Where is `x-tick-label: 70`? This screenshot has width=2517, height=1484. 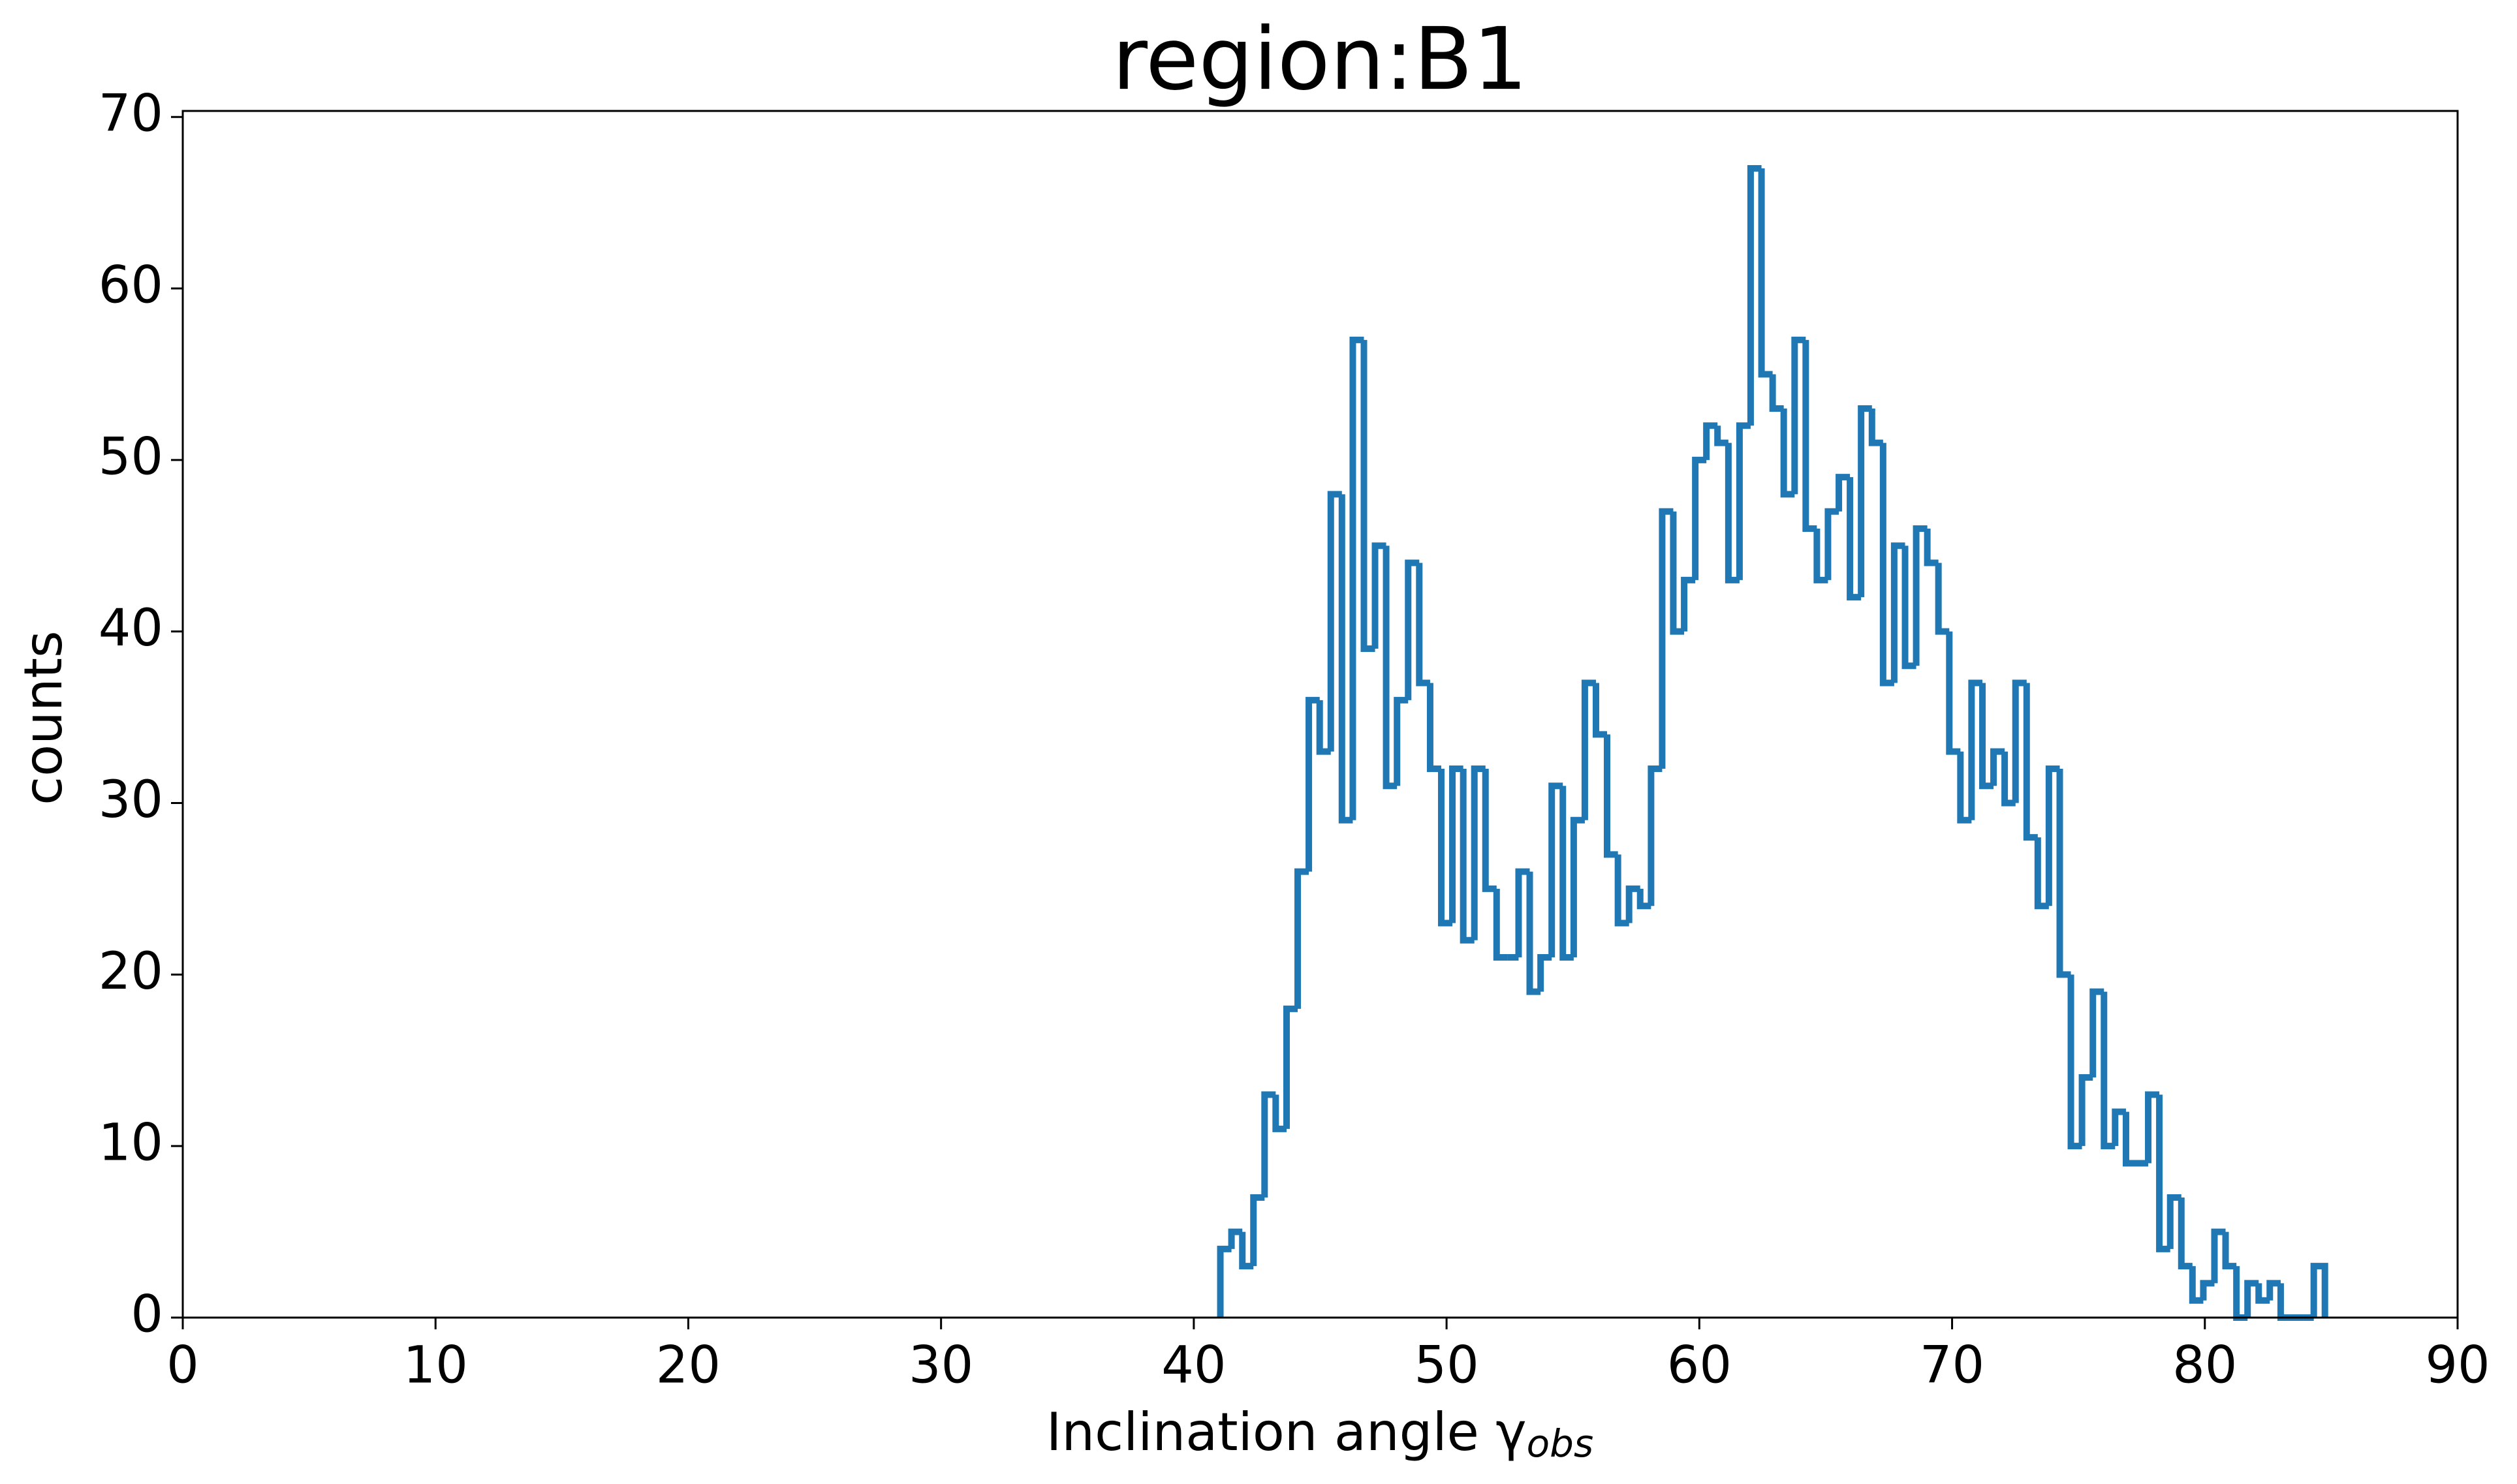 x-tick-label: 70 is located at coordinates (1952, 1365).